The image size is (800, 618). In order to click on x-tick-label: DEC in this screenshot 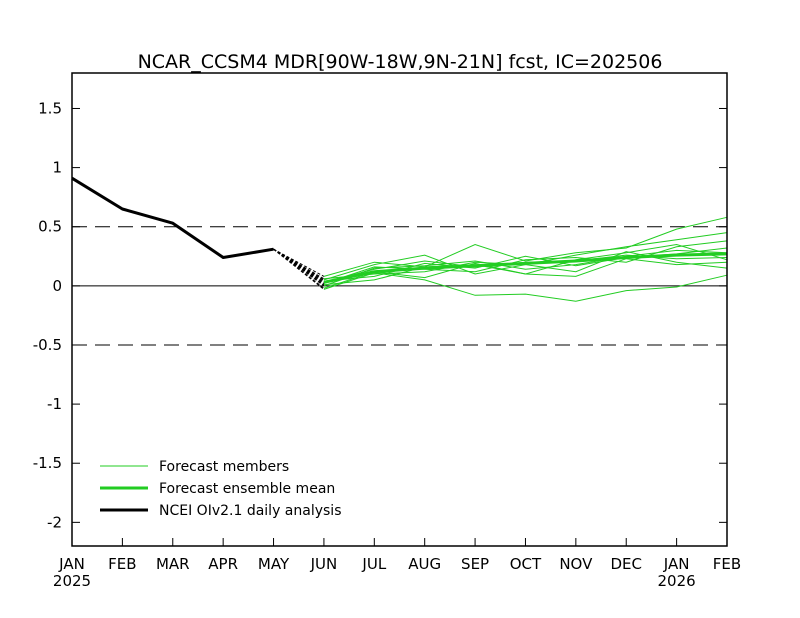, I will do `click(626, 564)`.